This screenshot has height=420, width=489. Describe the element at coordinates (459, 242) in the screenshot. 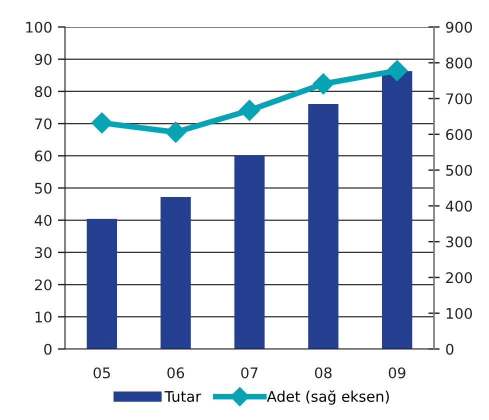

I see `y2-tick-label: 300` at that location.